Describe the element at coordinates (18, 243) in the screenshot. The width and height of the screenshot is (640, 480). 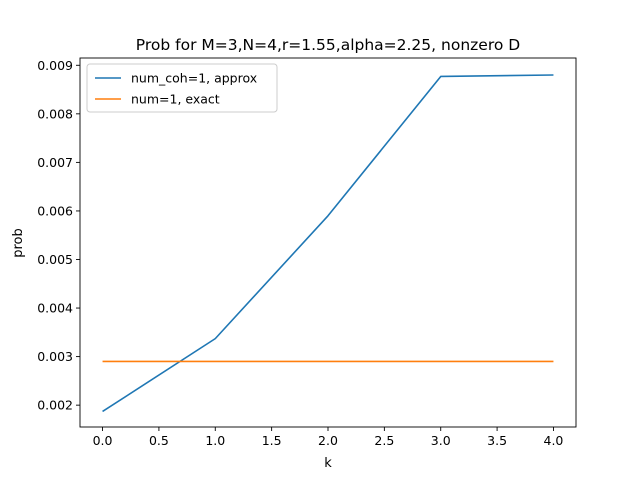
I see `y-axis-label: prob` at that location.